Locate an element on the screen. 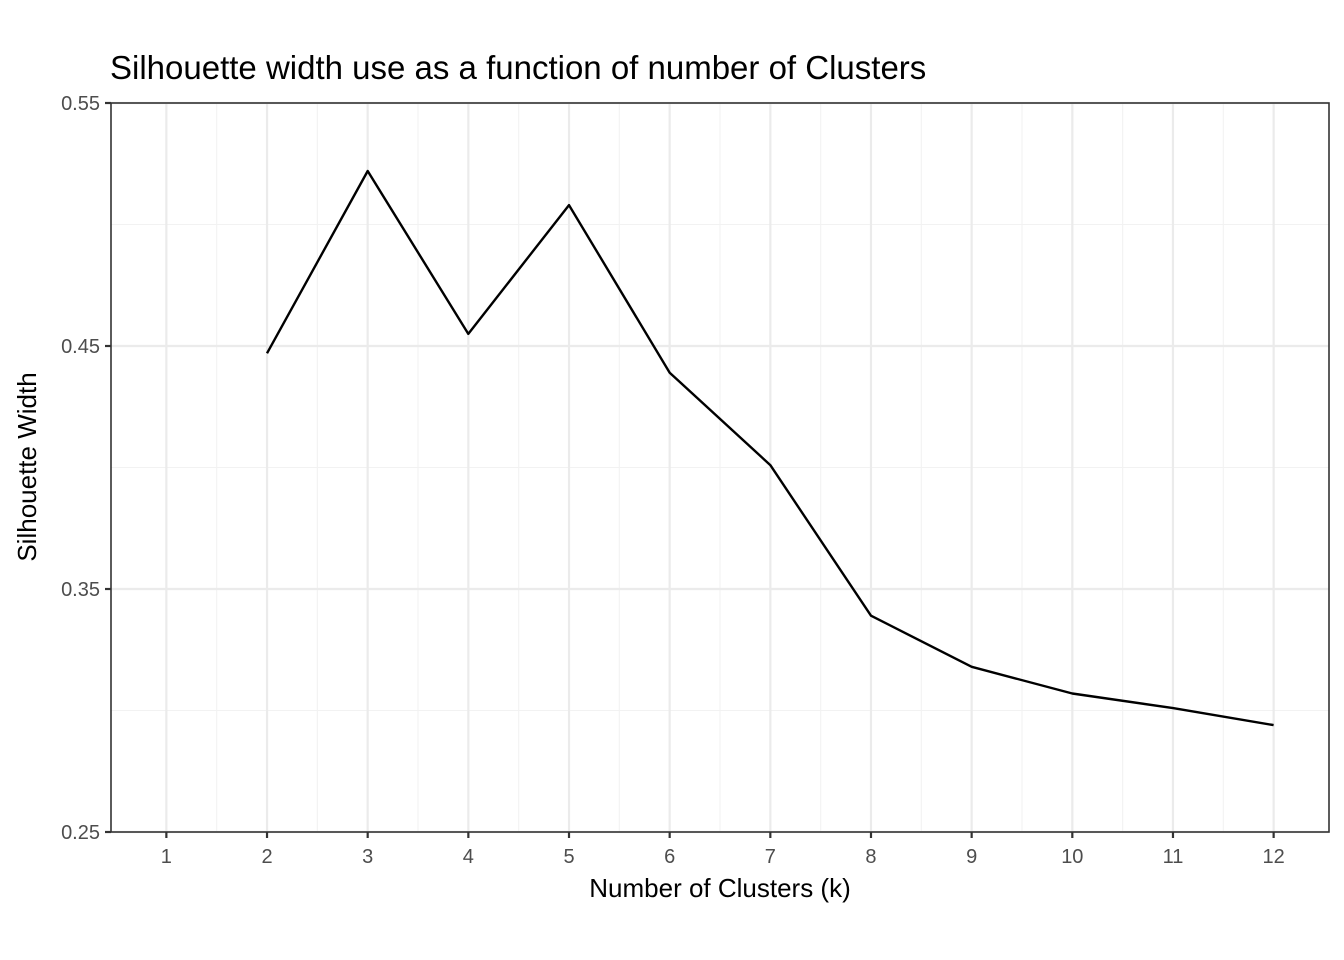 The height and width of the screenshot is (960, 1344). x-tick-label: 10 is located at coordinates (1072, 857).